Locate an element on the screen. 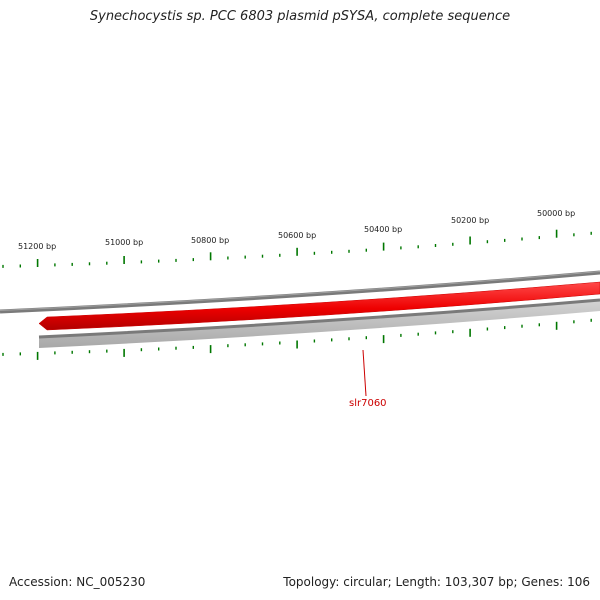  backbone-inner-edge is located at coordinates (319, 318).